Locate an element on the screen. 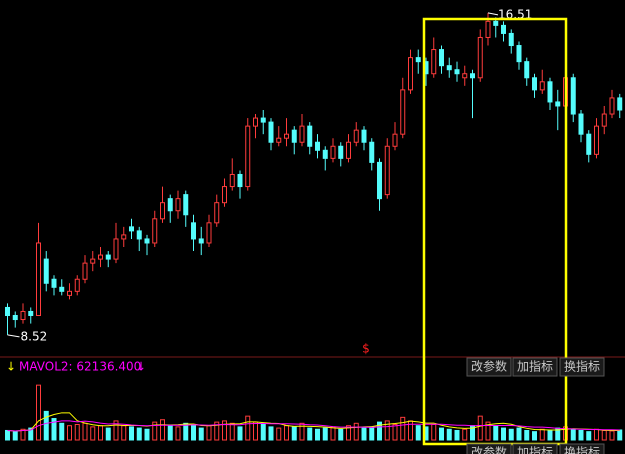 Image resolution: width=625 pixels, height=454 pixels. low-label: 8.52 is located at coordinates (34, 336).